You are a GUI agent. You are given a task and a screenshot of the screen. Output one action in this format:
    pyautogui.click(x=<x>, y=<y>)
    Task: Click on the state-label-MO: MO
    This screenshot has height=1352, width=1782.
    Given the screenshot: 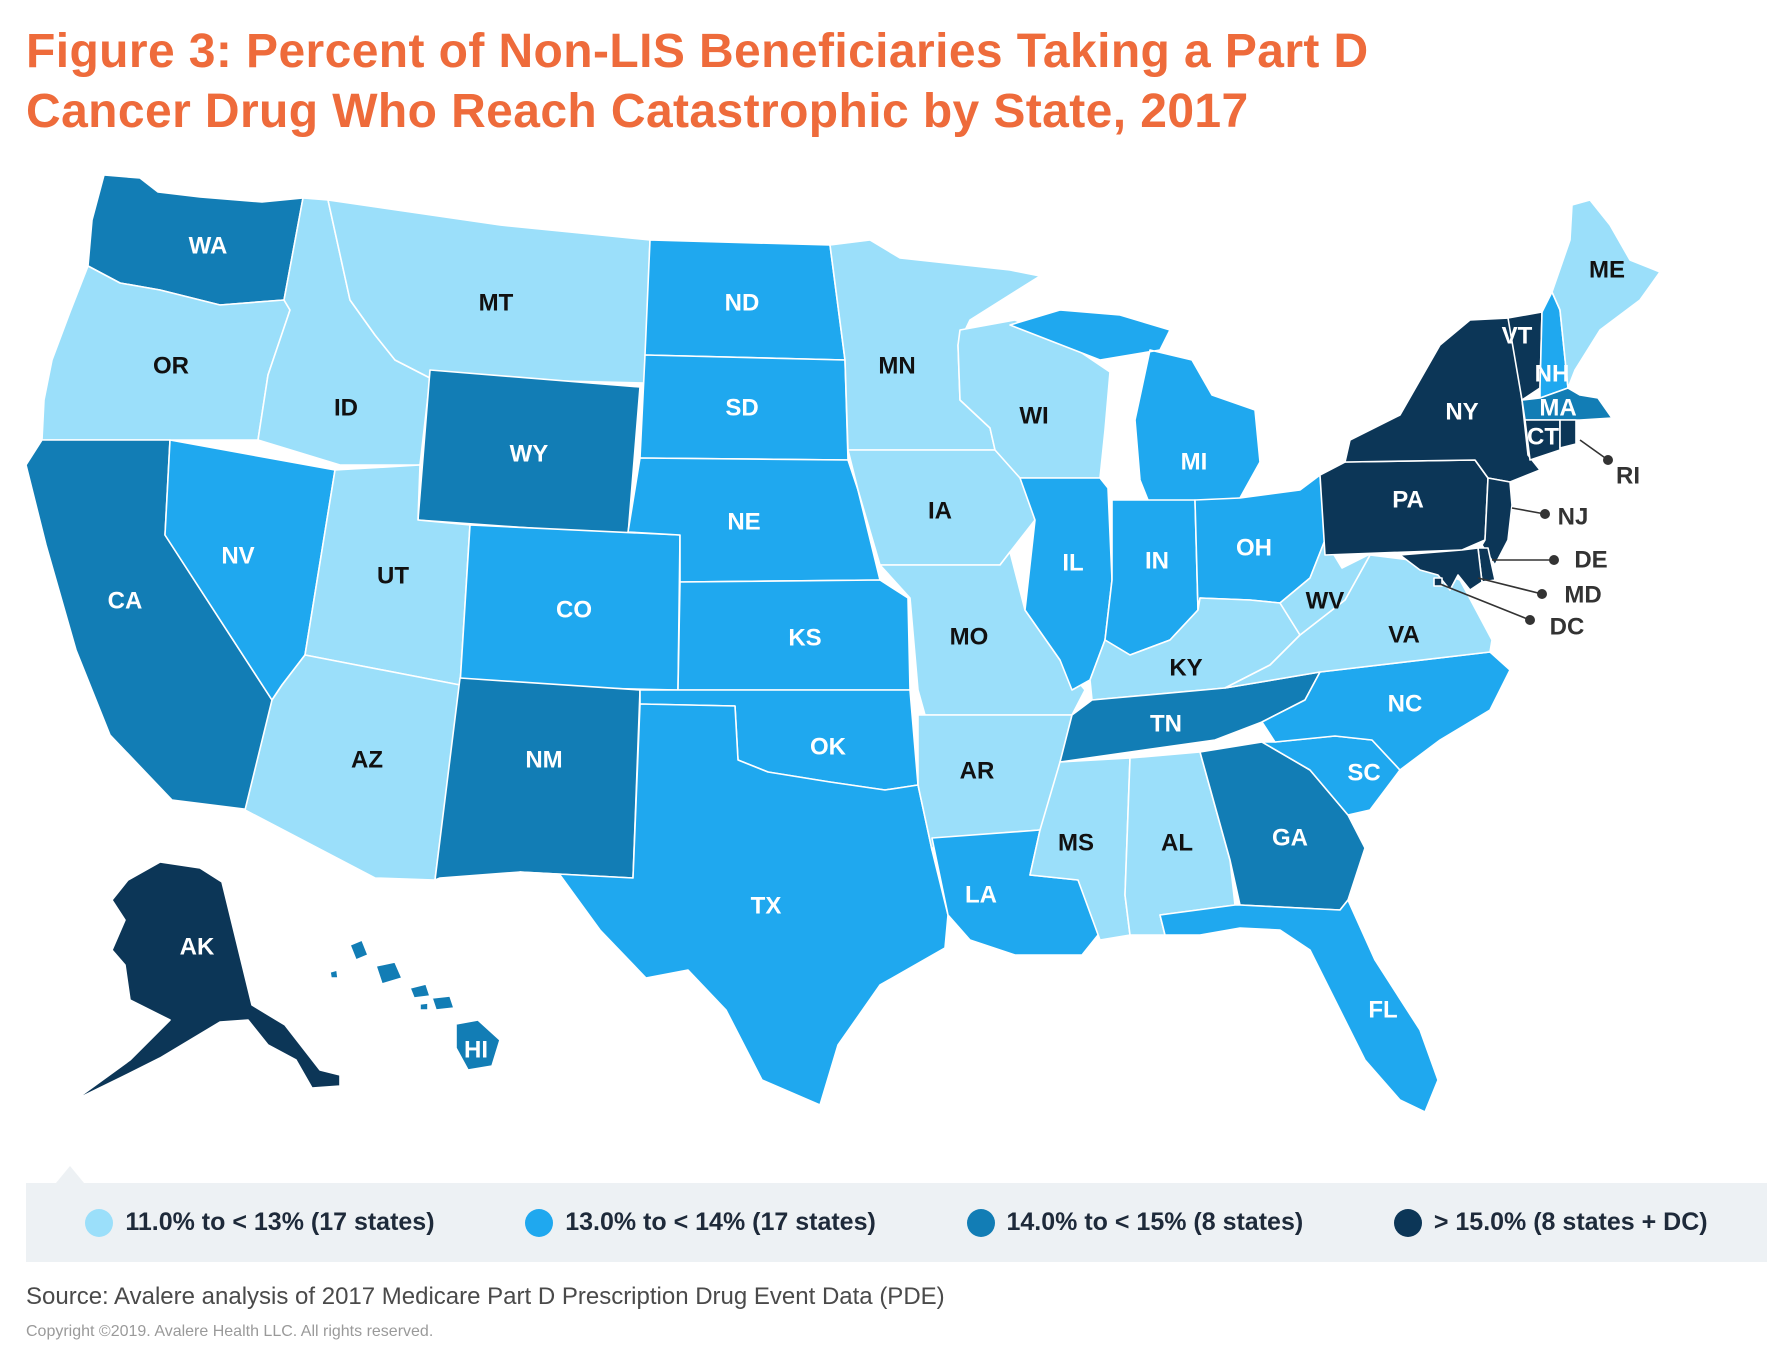 What is the action you would take?
    pyautogui.click(x=969, y=637)
    